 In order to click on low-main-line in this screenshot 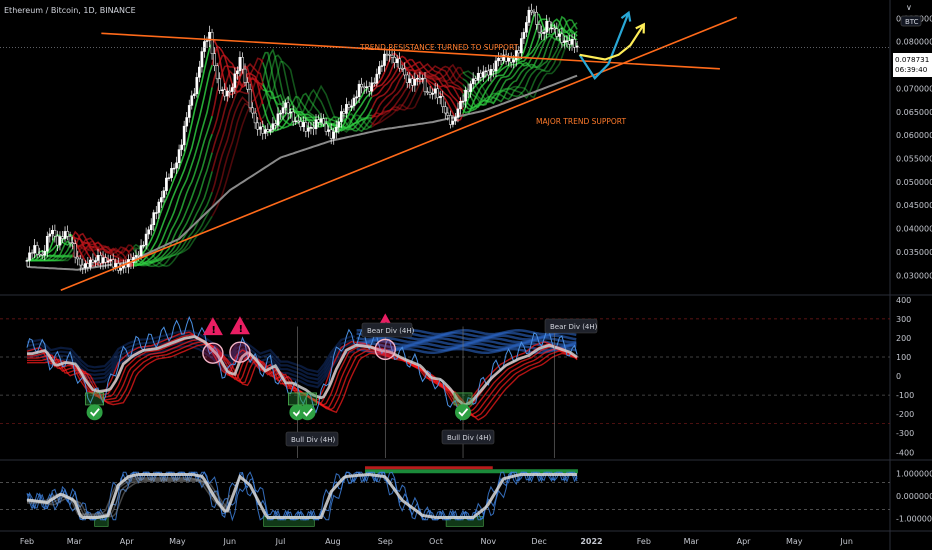, I will do `click(302, 496)`.